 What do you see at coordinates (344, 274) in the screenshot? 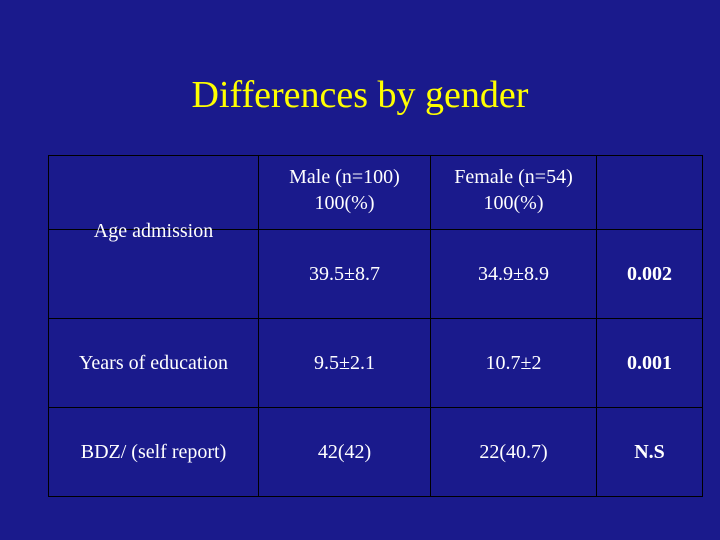
I see `male-value-cell: 39.5±8.7` at bounding box center [344, 274].